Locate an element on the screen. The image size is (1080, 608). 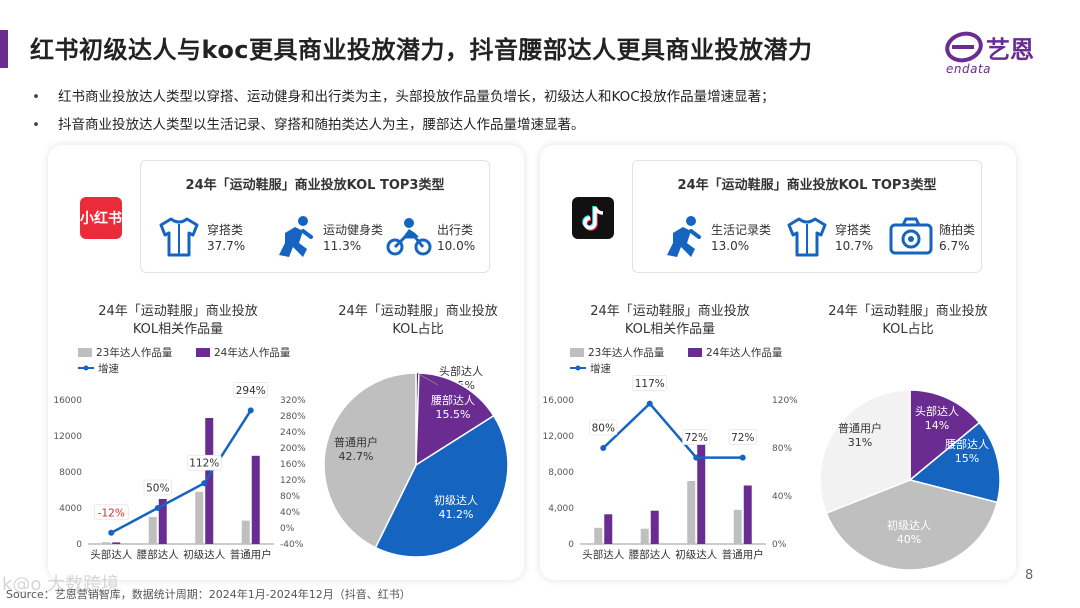
pie-leader-line is located at coordinates (427, 379).